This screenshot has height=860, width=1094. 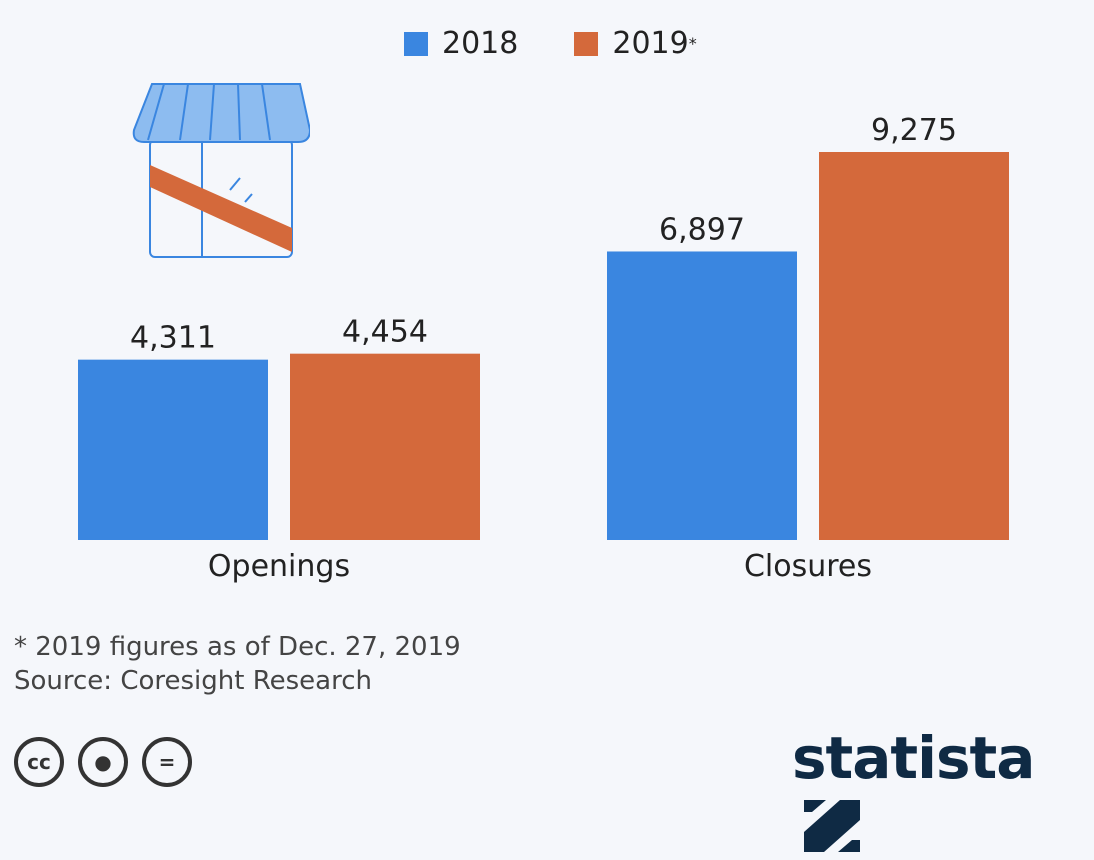 What do you see at coordinates (279, 566) in the screenshot?
I see `category-label-openings: Openings` at bounding box center [279, 566].